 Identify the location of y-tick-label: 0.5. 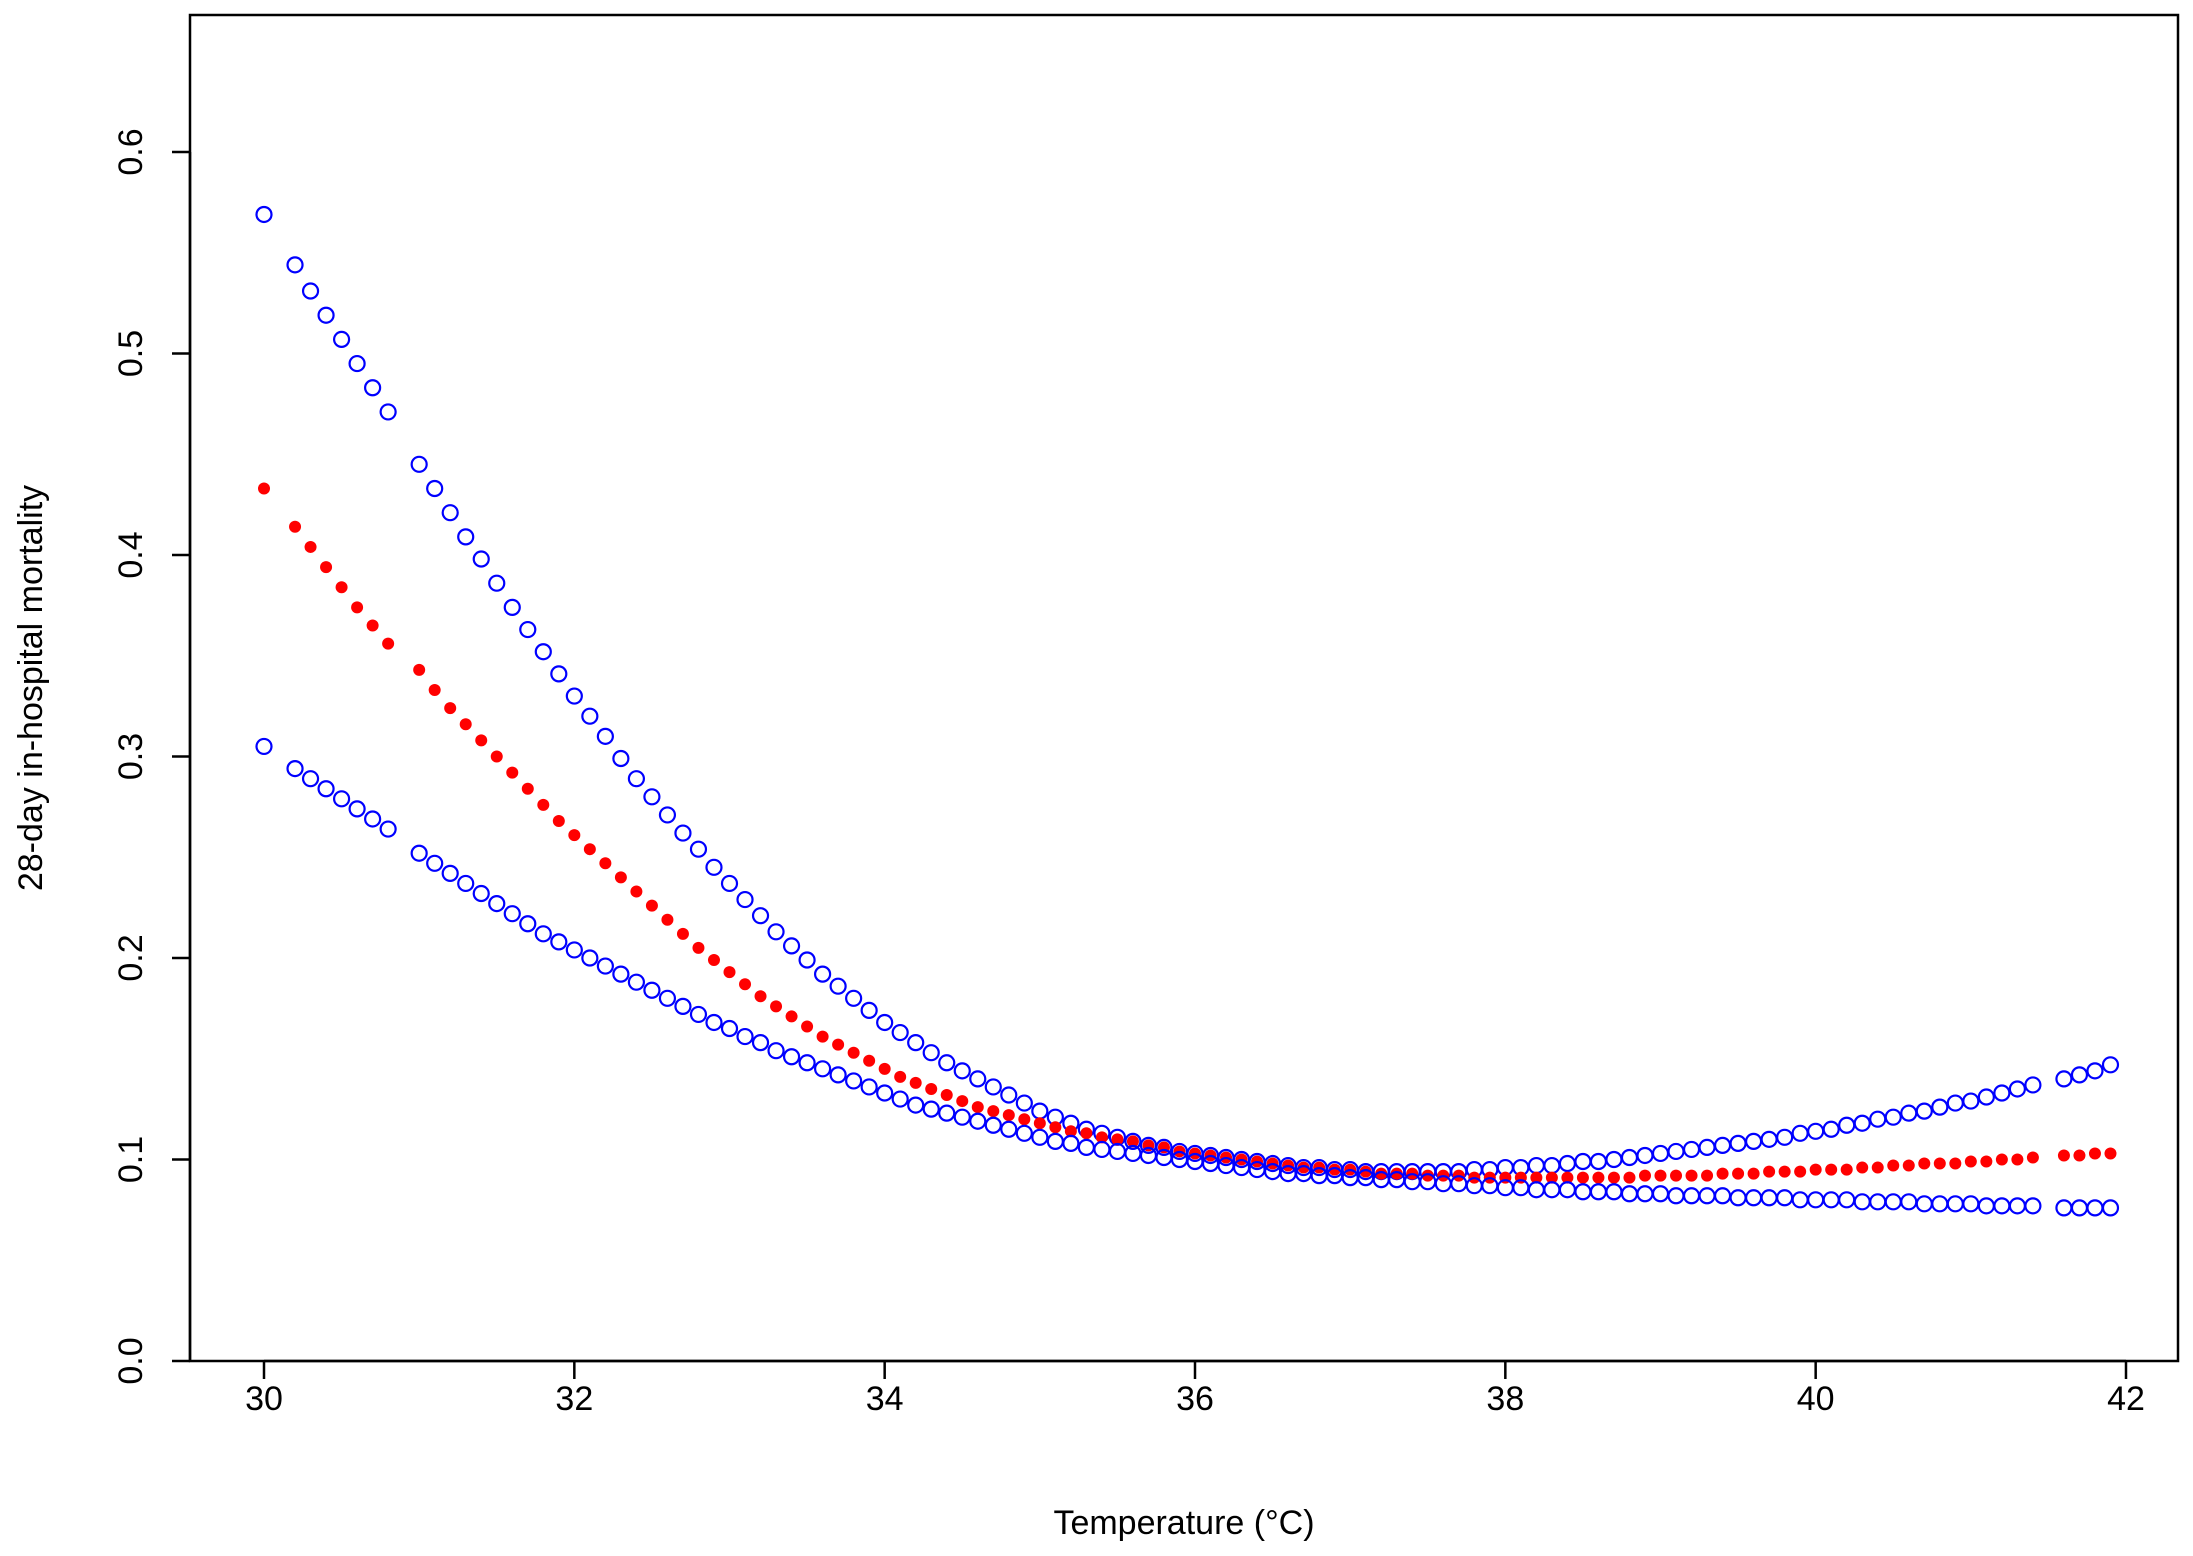
(131, 353).